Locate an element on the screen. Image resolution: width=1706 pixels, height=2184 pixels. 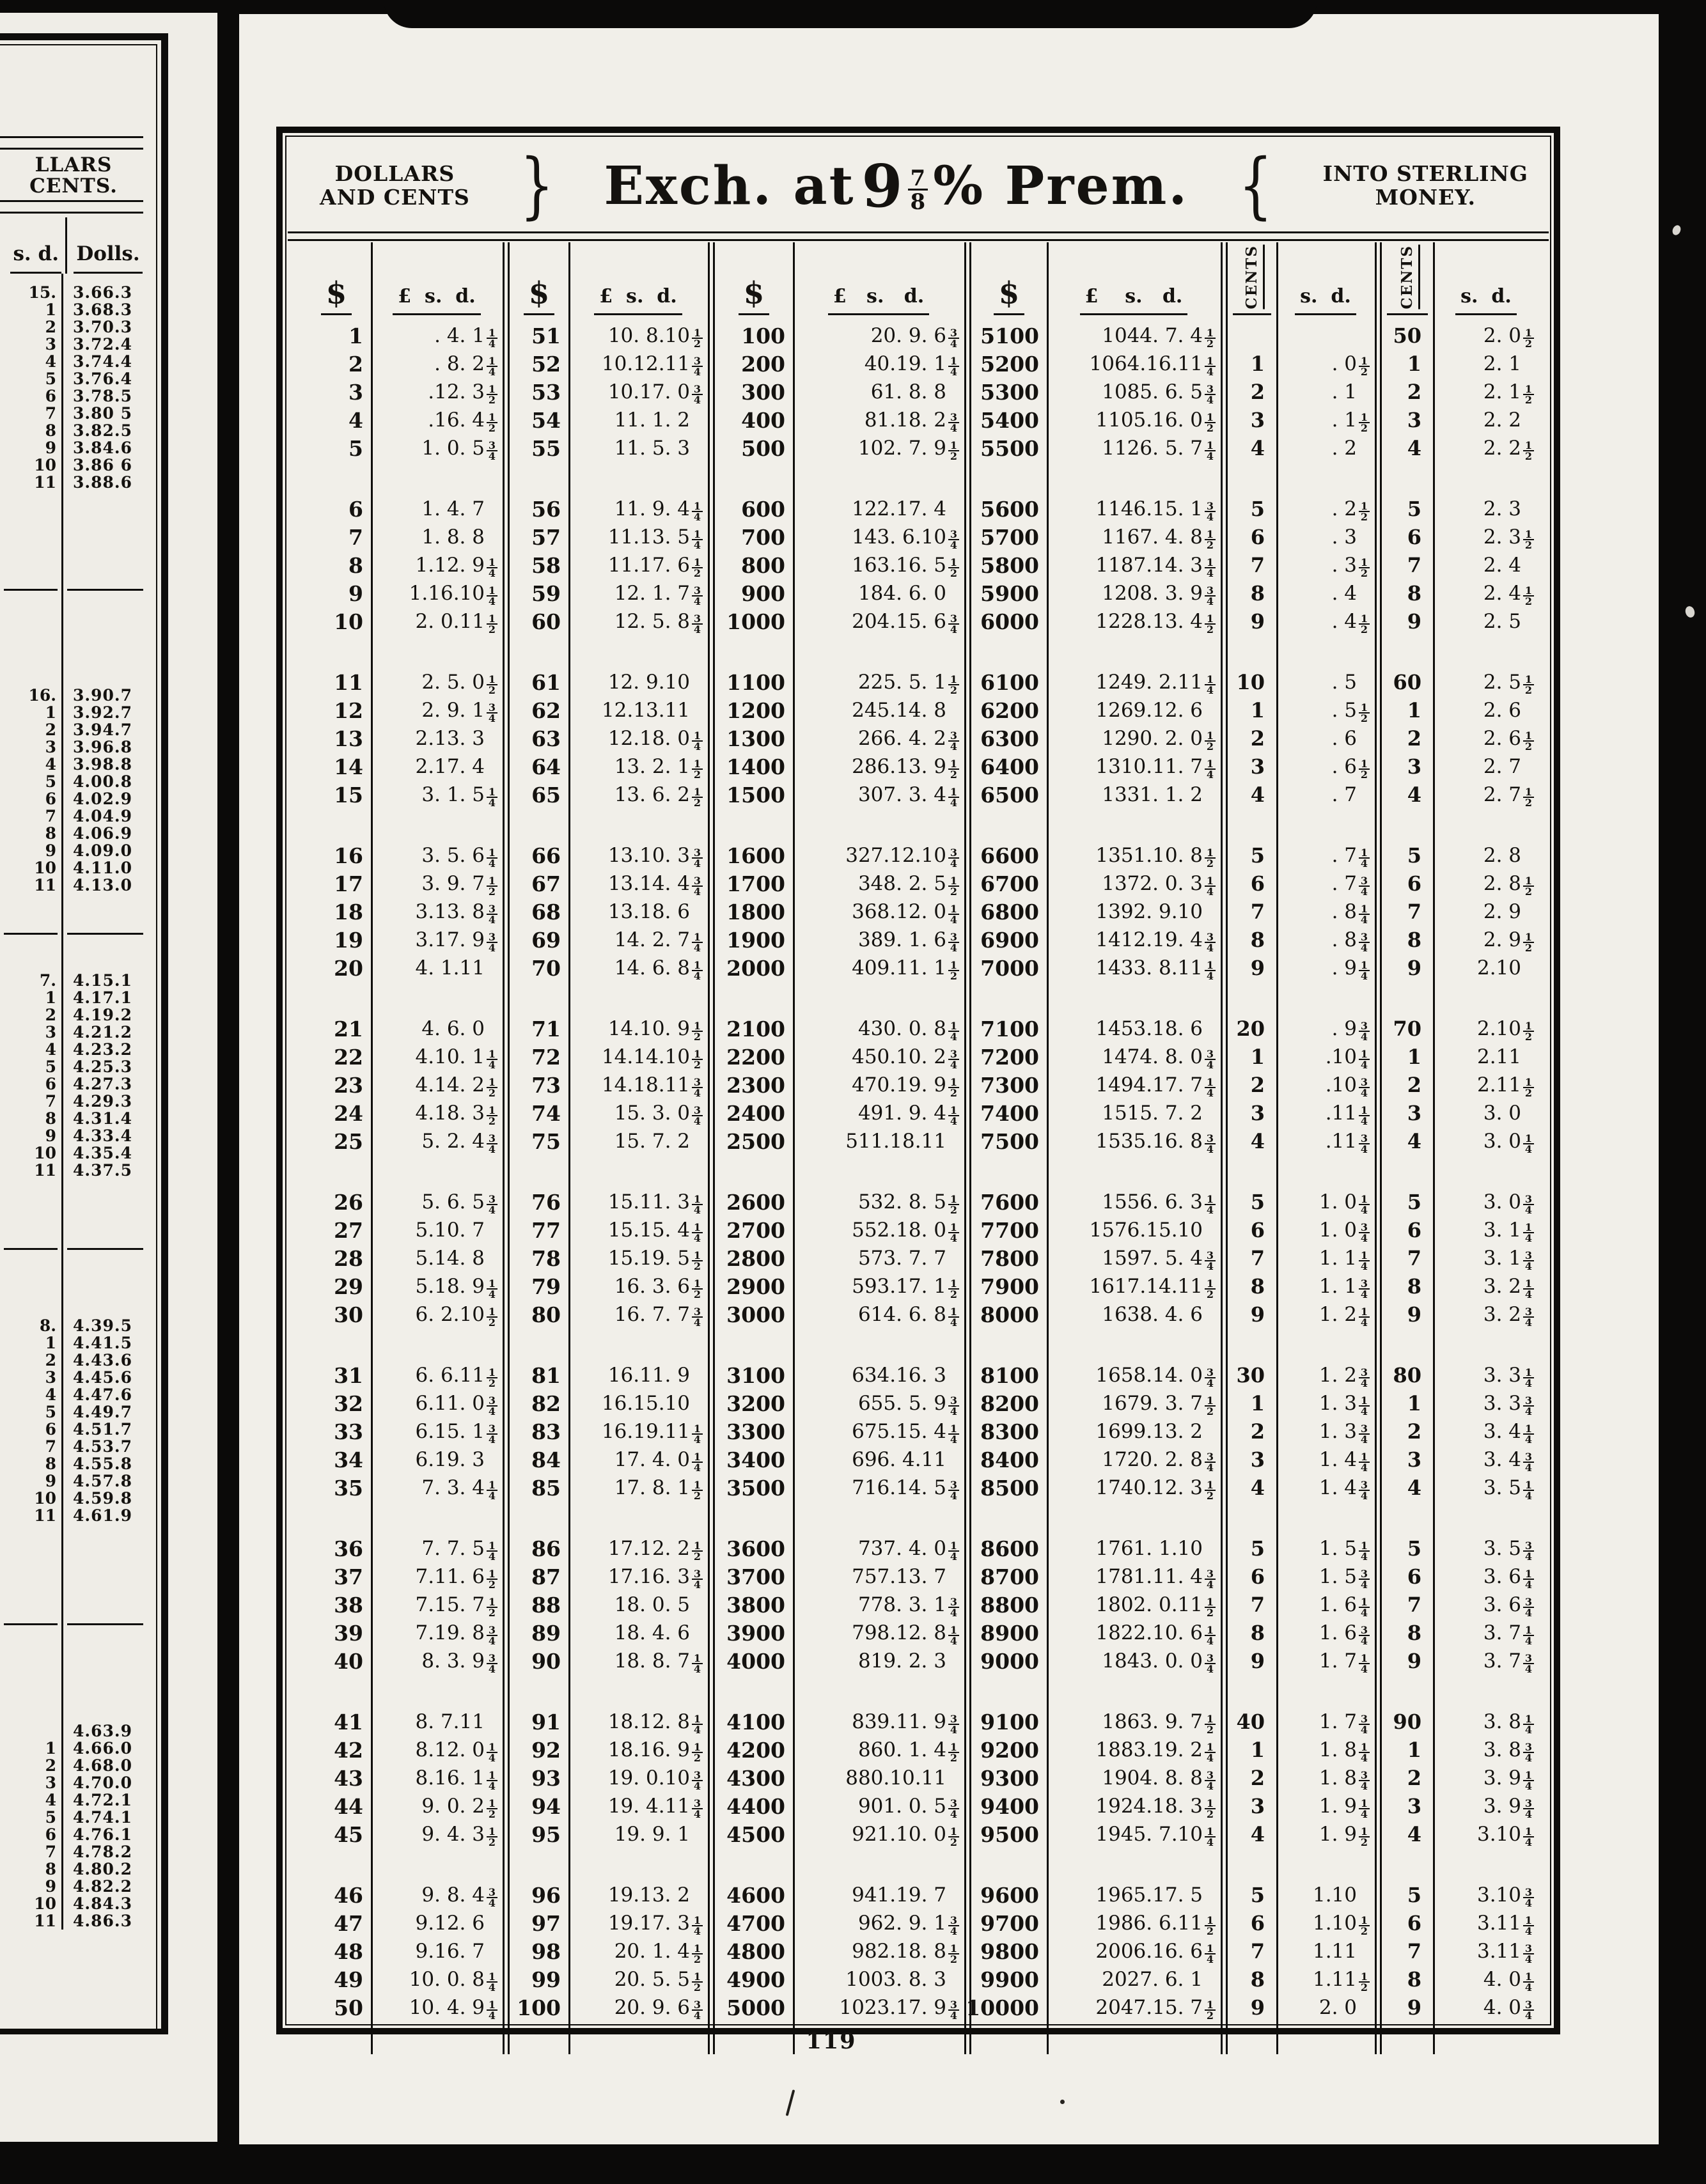
dollar-cell: 5100 is located at coordinates (1009, 336).